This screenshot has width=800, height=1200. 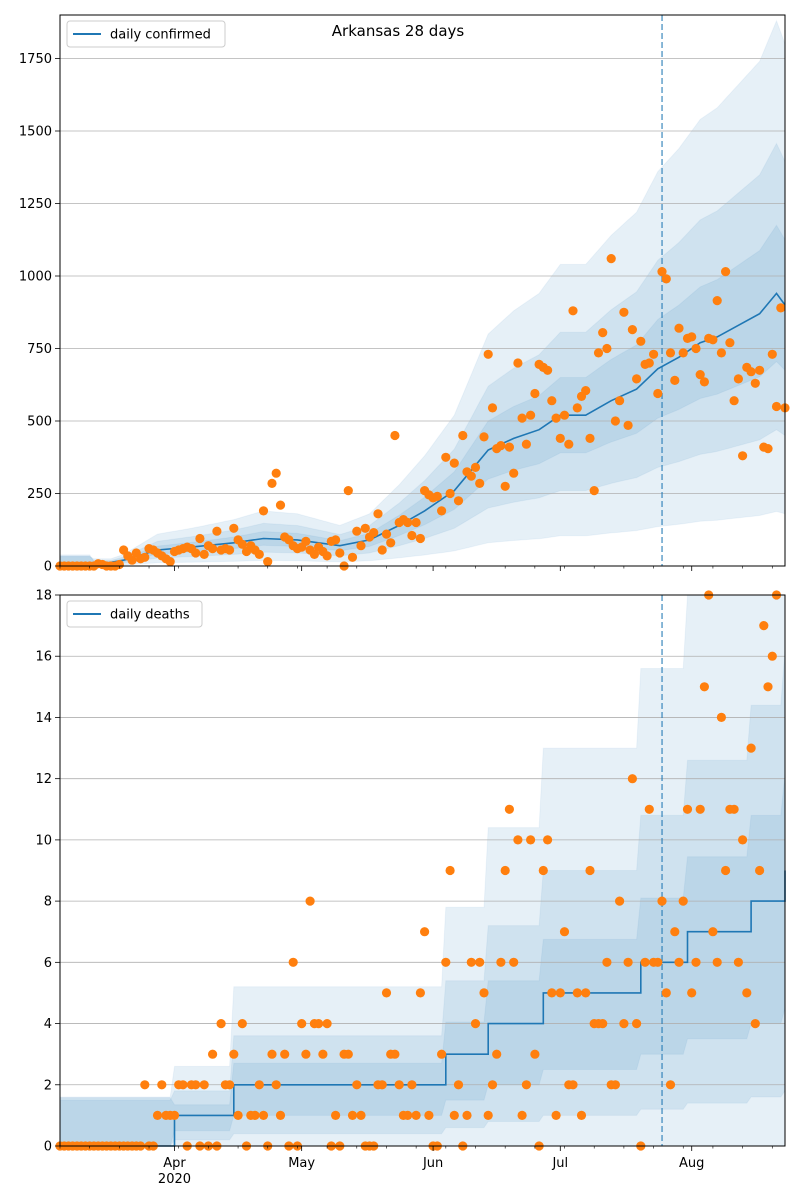 I want to click on x-tick-sublabel: 2020, so click(x=174, y=1179).